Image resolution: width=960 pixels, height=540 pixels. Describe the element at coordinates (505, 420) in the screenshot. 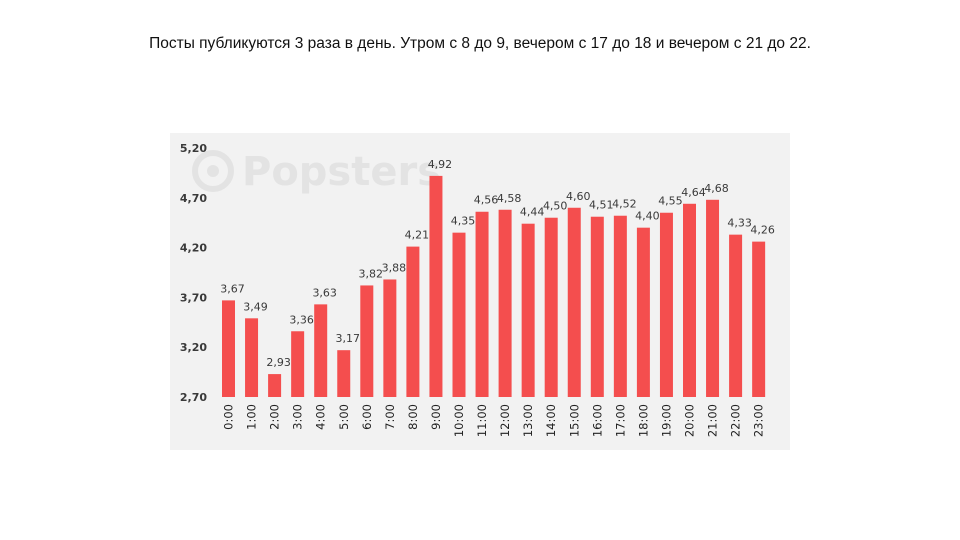

I see `x-tick-label: 12:00` at that location.